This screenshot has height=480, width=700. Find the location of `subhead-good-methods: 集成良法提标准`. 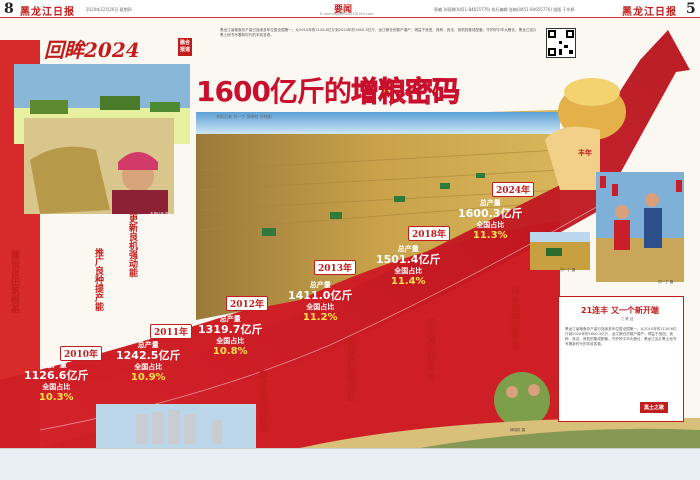

subhead-good-methods: 集成良法提标准 is located at coordinates (262, 401).